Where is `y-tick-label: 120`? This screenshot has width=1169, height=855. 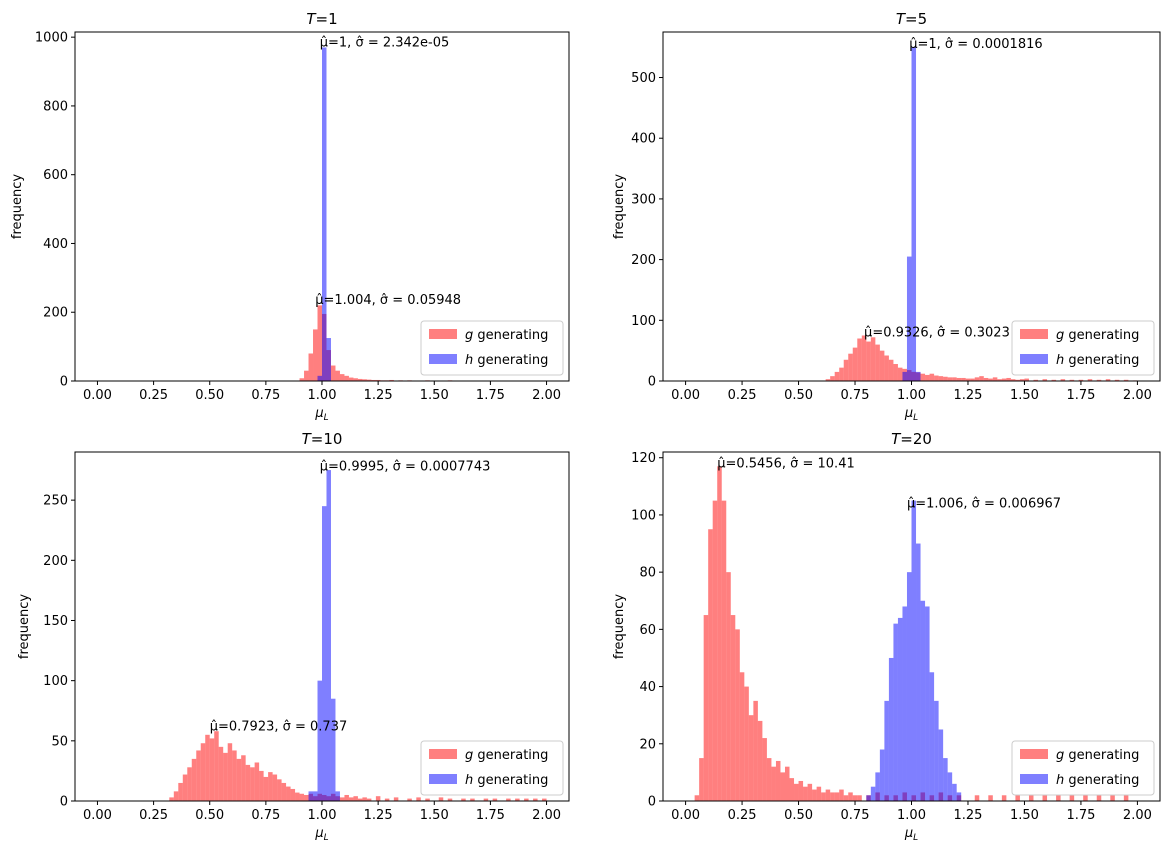 y-tick-label: 120 is located at coordinates (643, 458).